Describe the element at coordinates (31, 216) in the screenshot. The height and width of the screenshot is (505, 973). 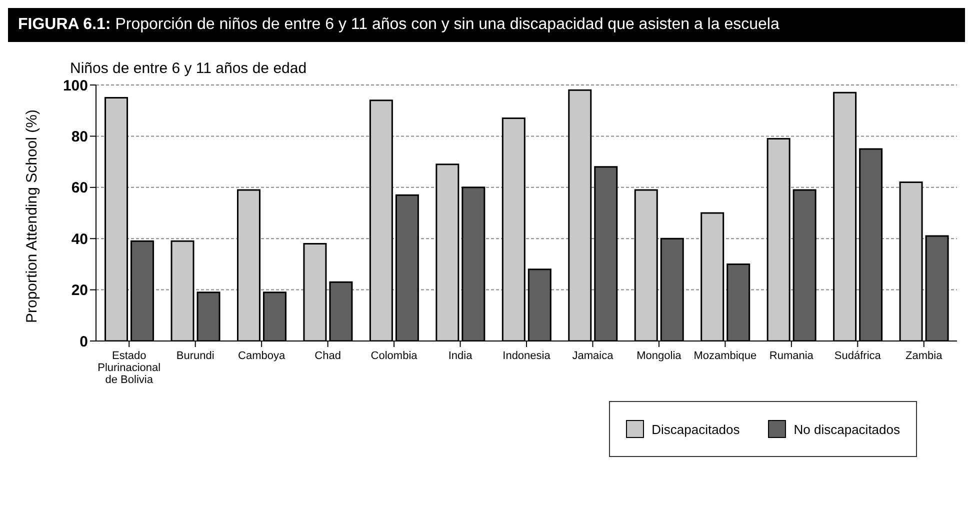
I see `y-axis-title: Proportion Attending School (%)` at that location.